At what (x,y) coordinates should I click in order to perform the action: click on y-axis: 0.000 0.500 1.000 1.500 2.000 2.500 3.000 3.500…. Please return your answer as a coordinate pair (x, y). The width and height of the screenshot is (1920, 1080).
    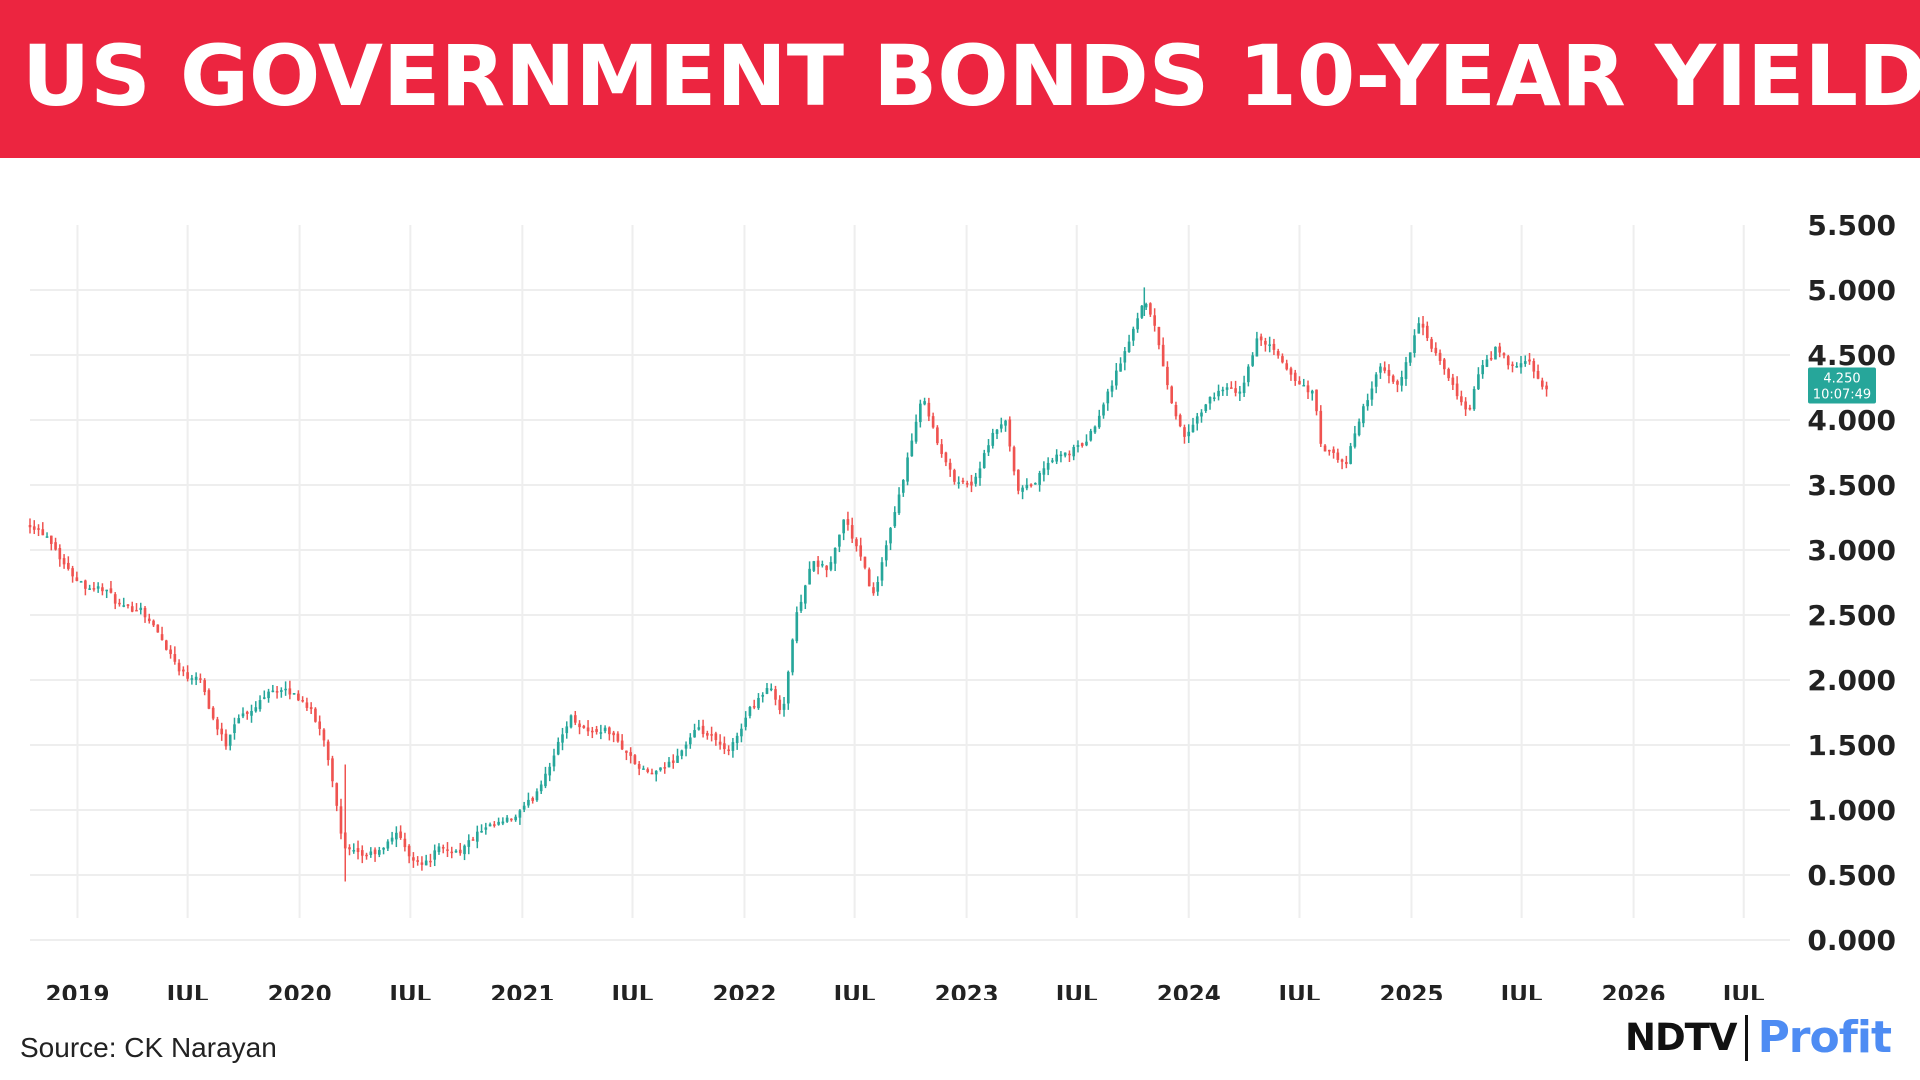
    Looking at the image, I should click on (1851, 583).